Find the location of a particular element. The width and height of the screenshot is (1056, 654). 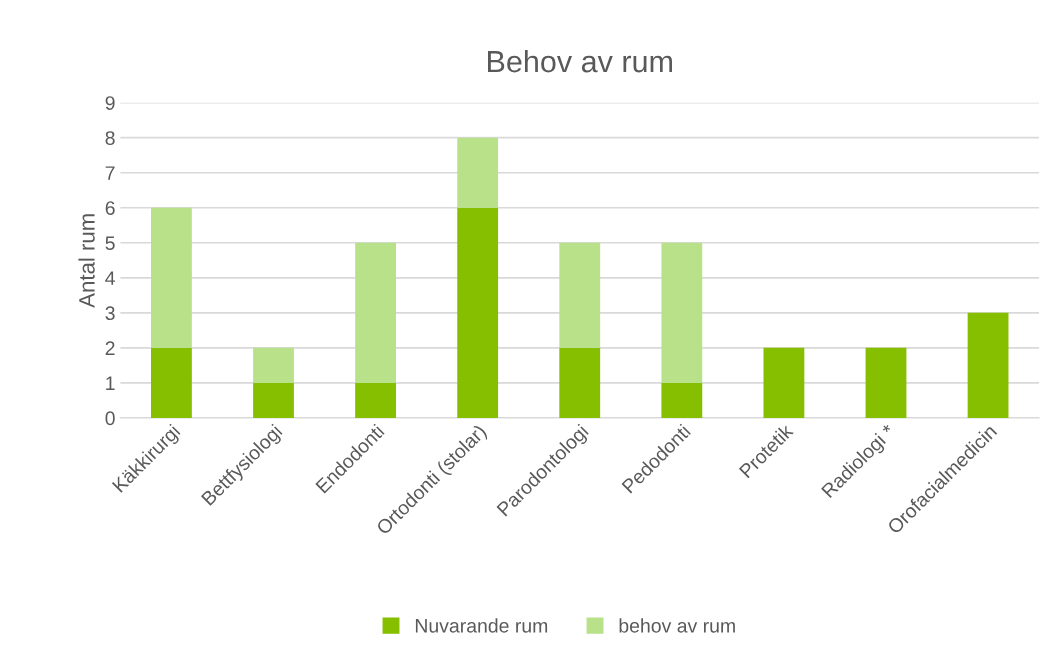

y-tick-label: 4 is located at coordinates (110, 278).